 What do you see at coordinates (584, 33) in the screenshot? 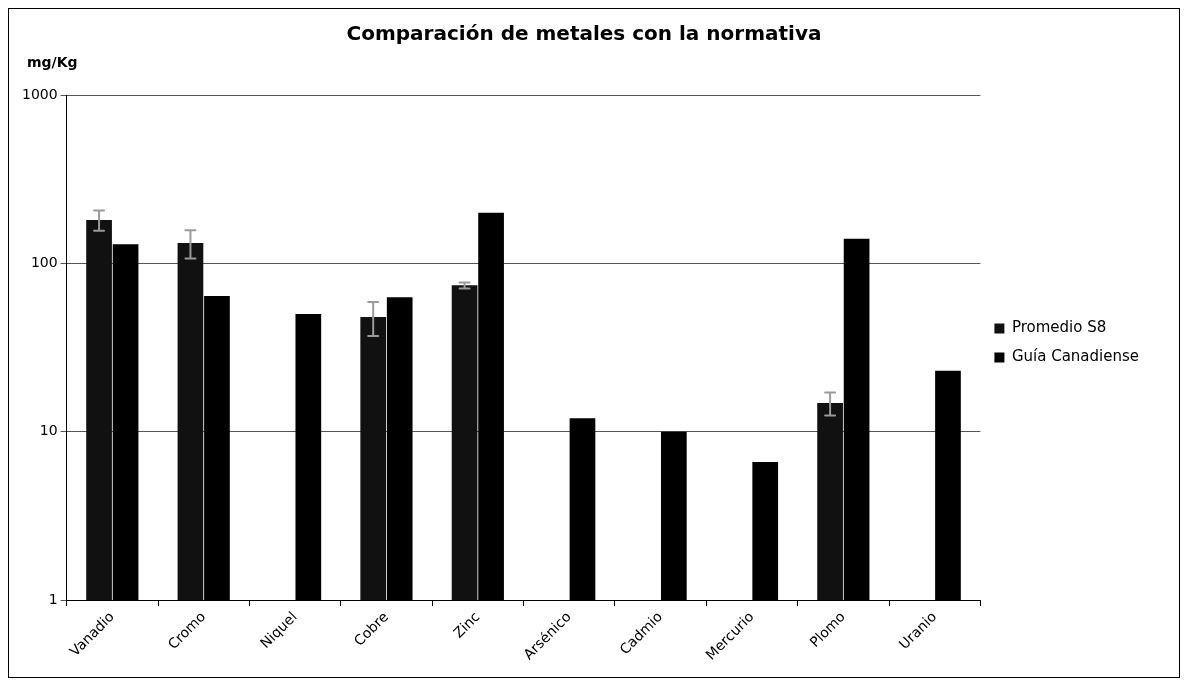
I see `chart-title: Comparación de metales con la normativa` at bounding box center [584, 33].